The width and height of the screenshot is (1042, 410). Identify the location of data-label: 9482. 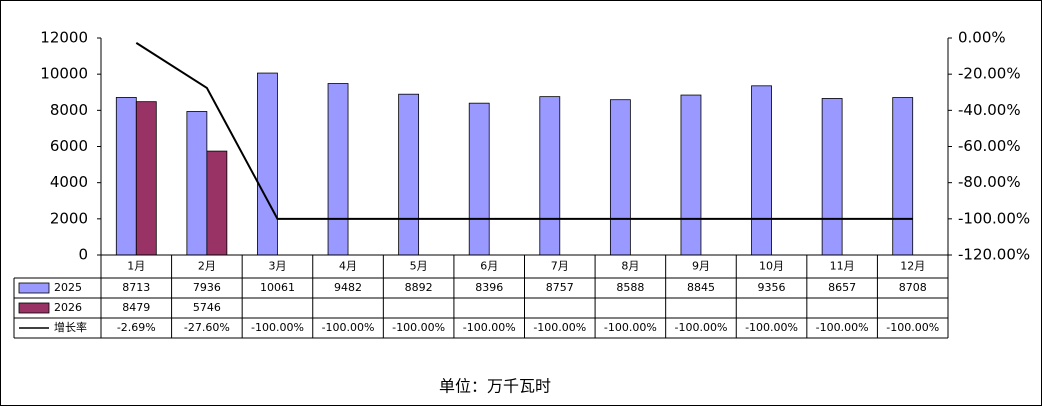
(348, 287).